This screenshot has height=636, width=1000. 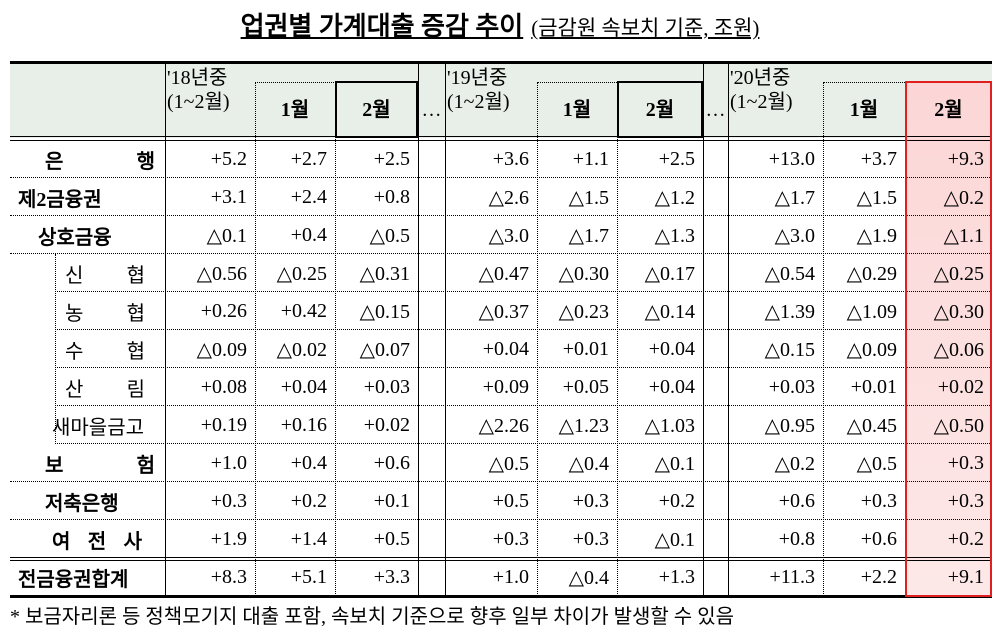 I want to click on value-cell: +3.6, so click(x=510, y=158).